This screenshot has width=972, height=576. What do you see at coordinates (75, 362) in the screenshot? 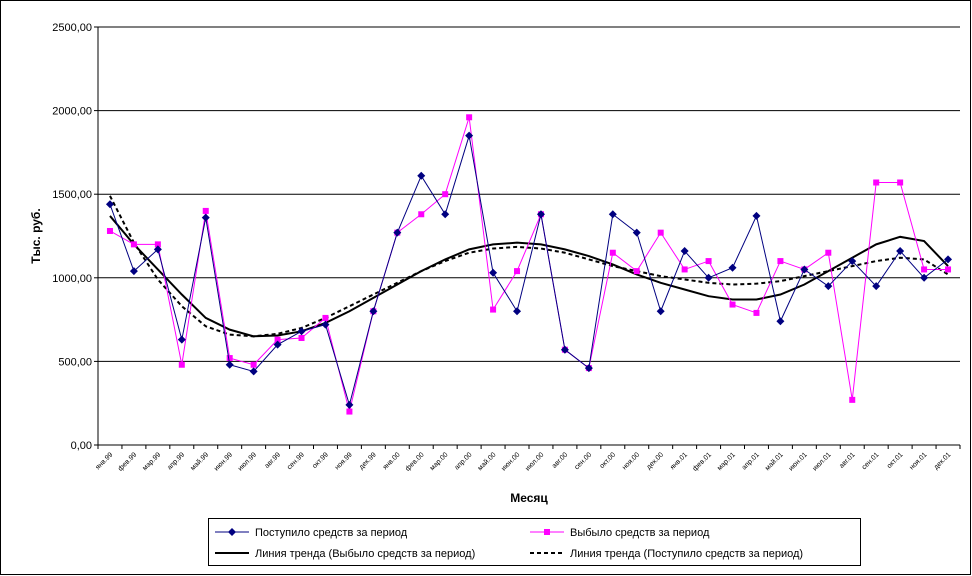
I see `y-tick-label: 500,00` at bounding box center [75, 362].